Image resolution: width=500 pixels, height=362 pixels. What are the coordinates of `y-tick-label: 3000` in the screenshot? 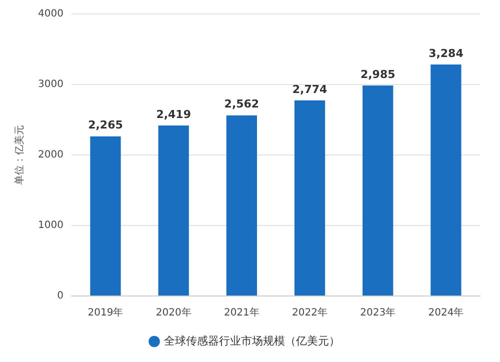 It's located at (51, 84).